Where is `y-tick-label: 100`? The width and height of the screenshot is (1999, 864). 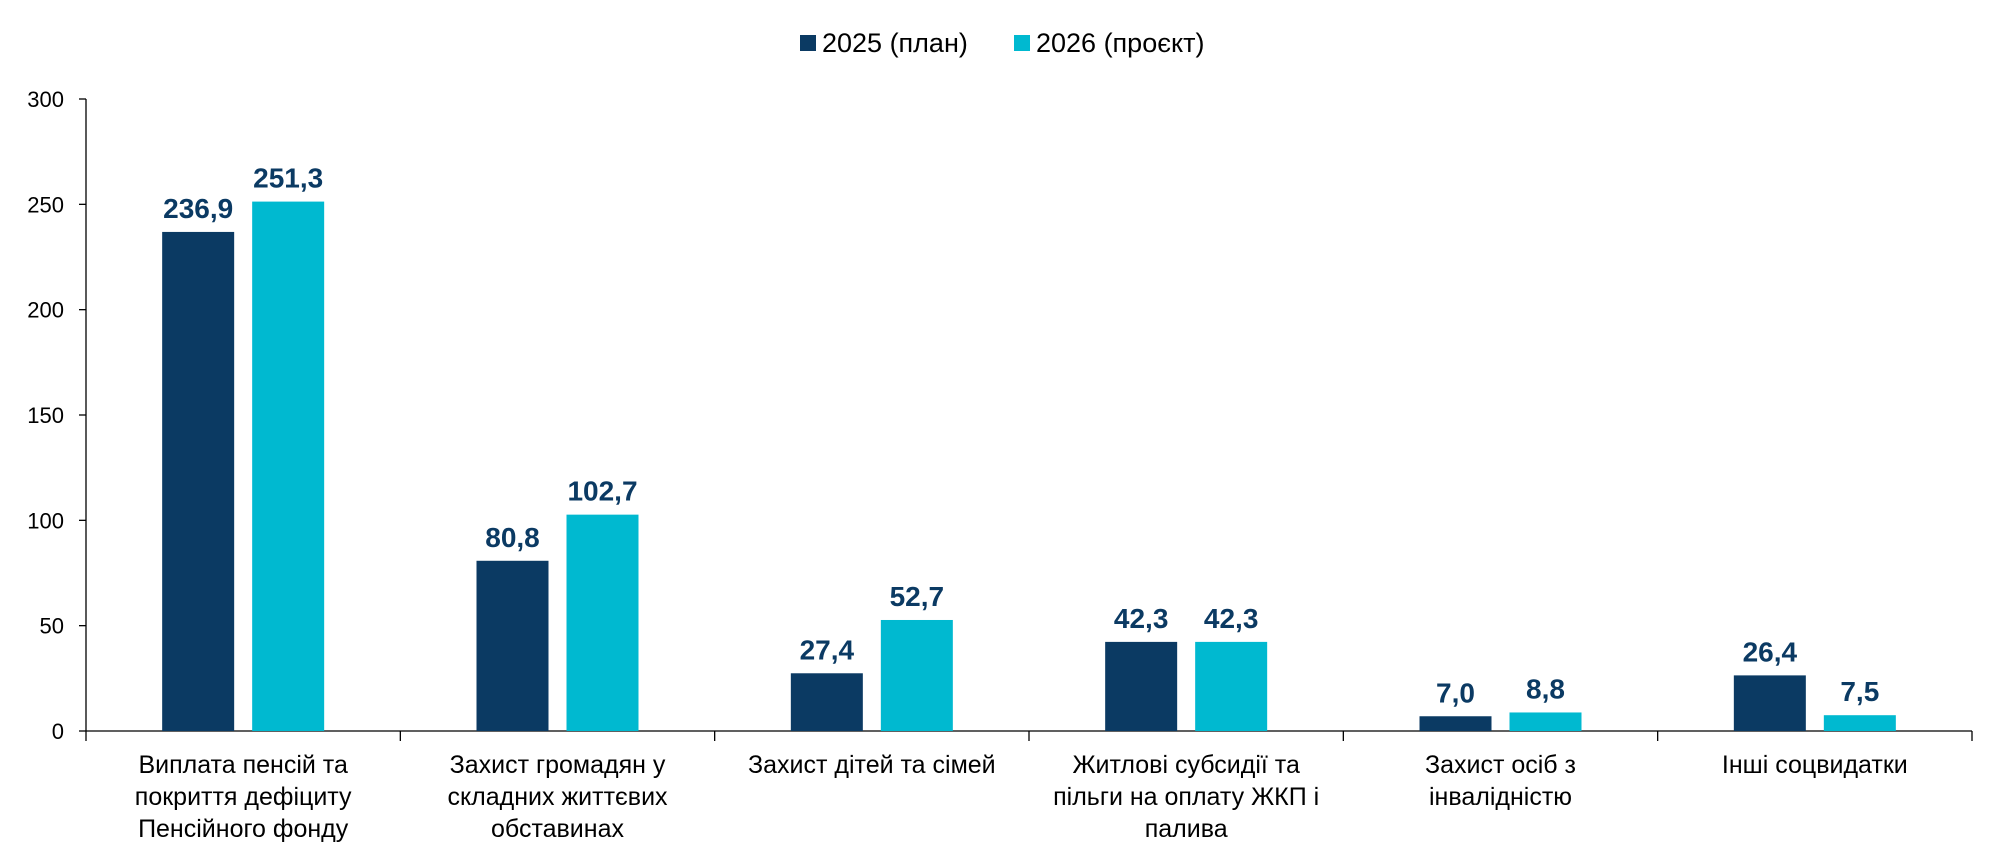
y-tick-label: 100 is located at coordinates (45, 520).